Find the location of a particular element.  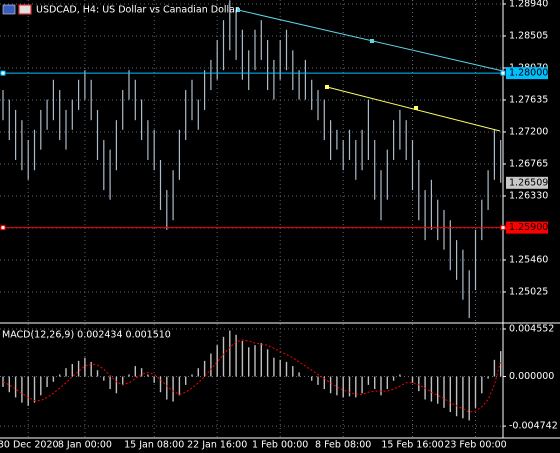

y-tick-label: 0.000000 is located at coordinates (531, 376).